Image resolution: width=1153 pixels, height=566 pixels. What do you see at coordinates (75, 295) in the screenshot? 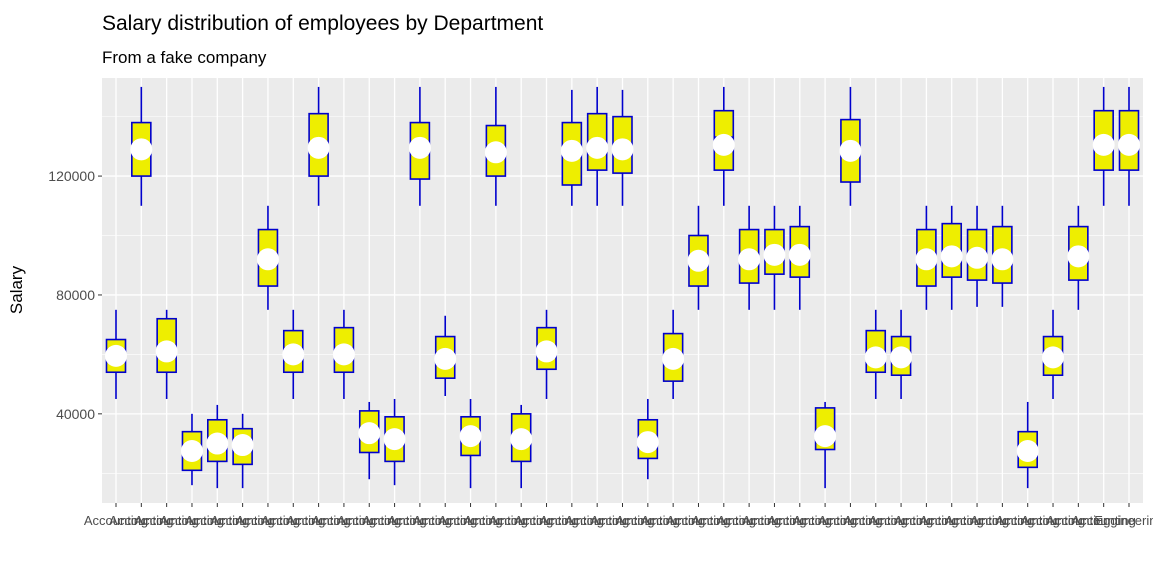
I see `y-tick-label: 80000` at bounding box center [75, 295].